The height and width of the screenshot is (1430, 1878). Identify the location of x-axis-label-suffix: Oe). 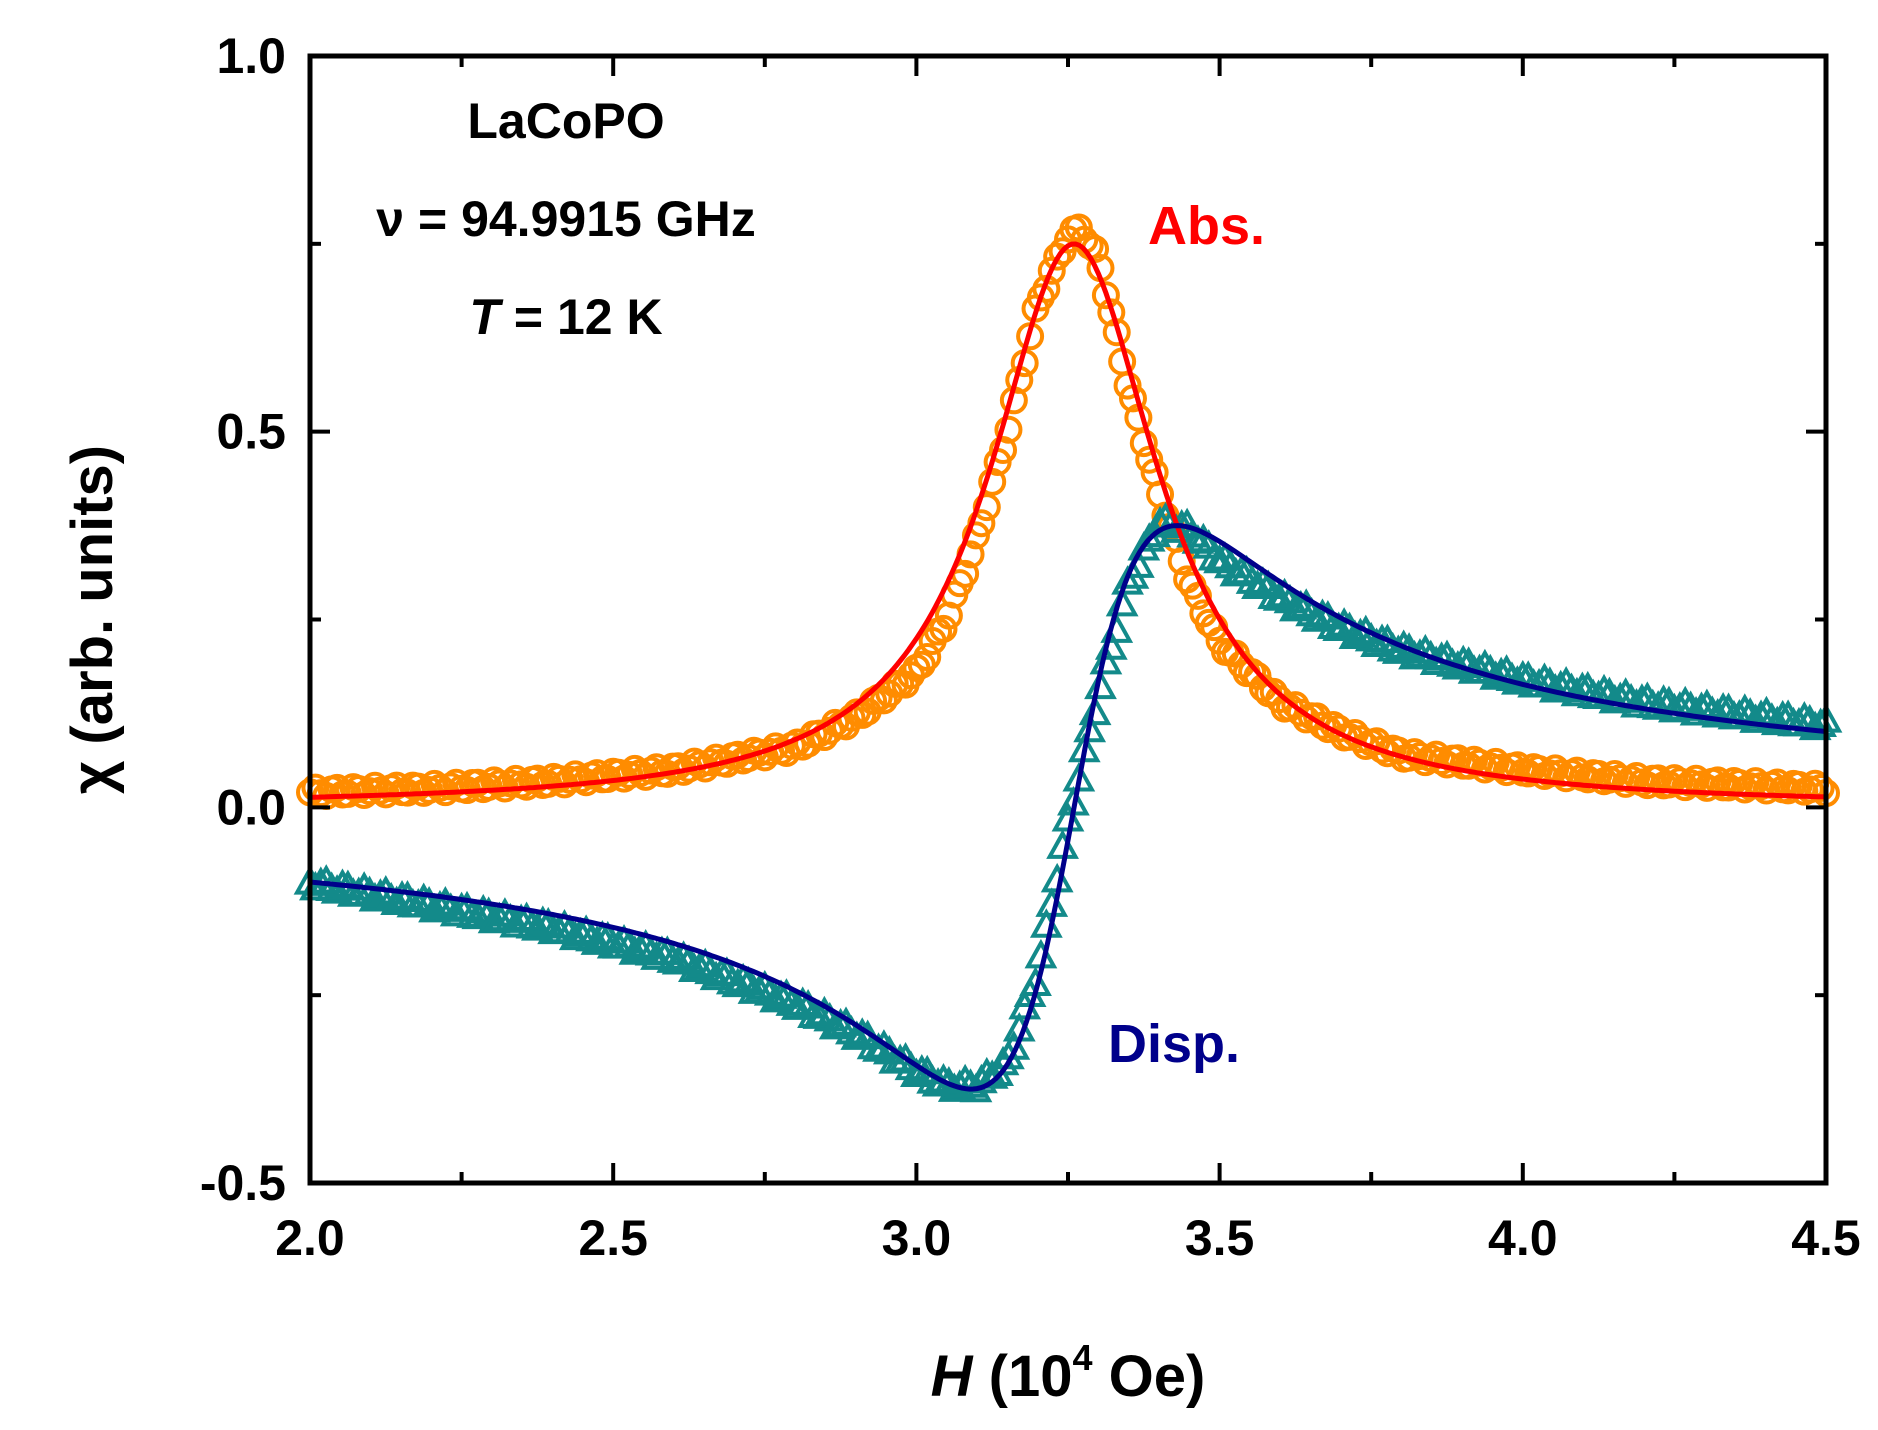
(1149, 1376).